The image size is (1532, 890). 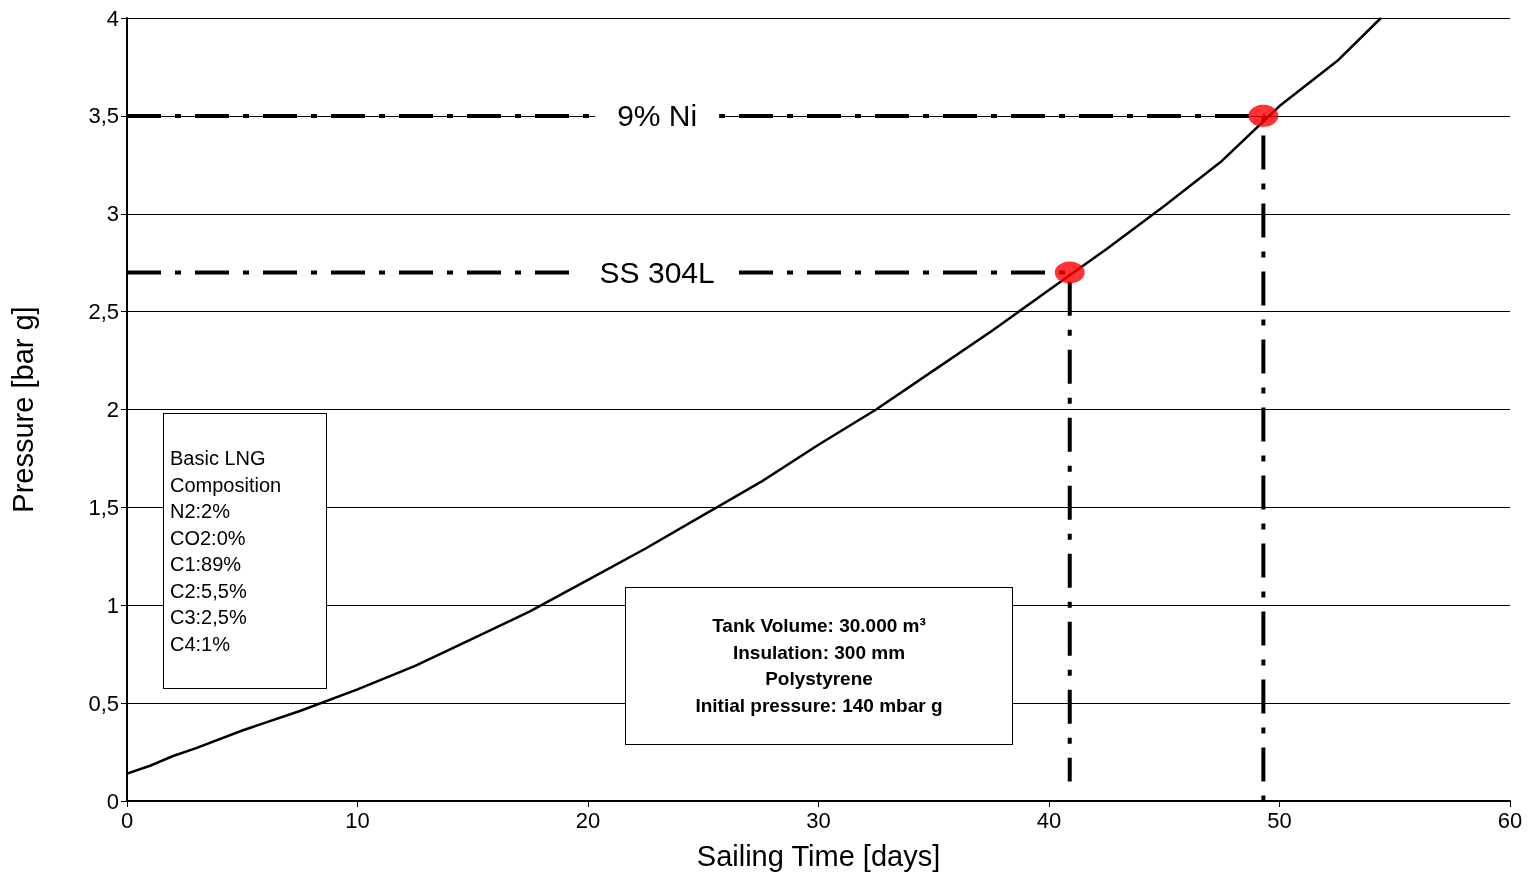 I want to click on x-tick-label: 20, so click(x=588, y=820).